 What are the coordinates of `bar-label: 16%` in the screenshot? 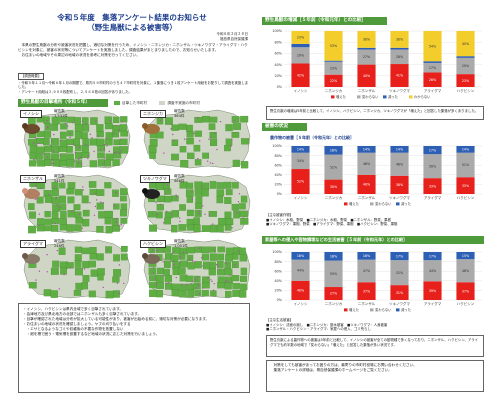 It's located at (366, 256).